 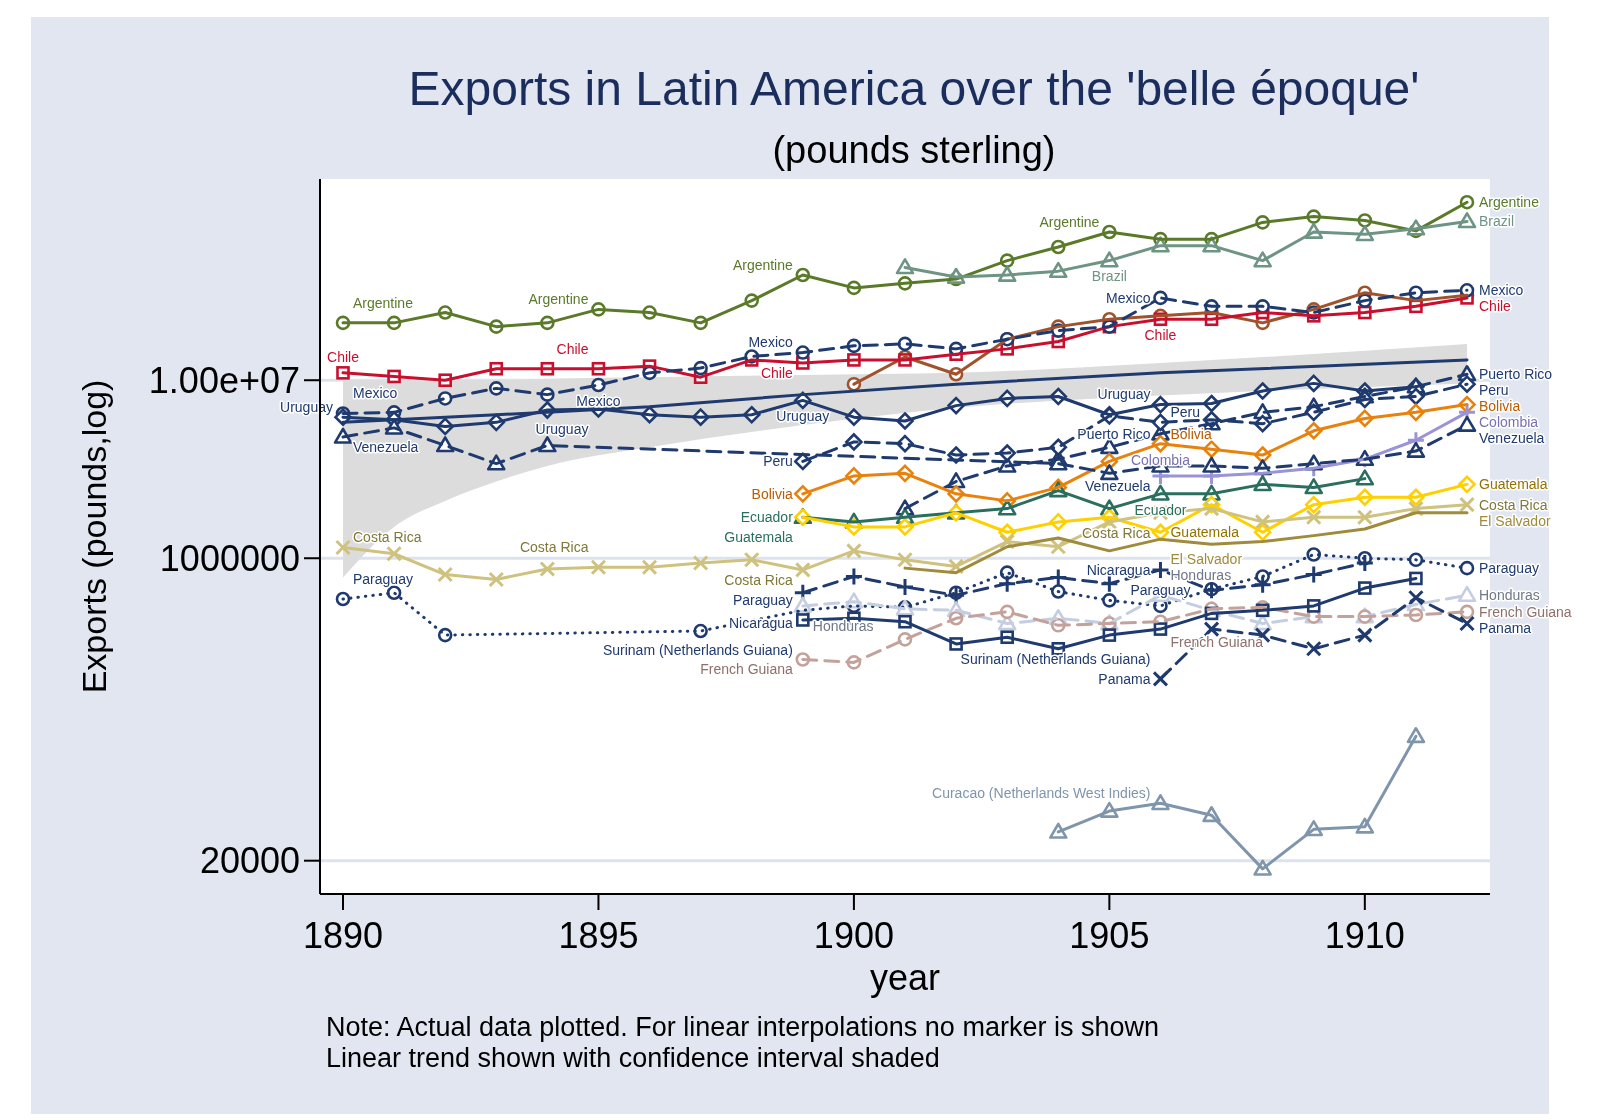 I want to click on x-tick-label: 1905, so click(x=1109, y=935).